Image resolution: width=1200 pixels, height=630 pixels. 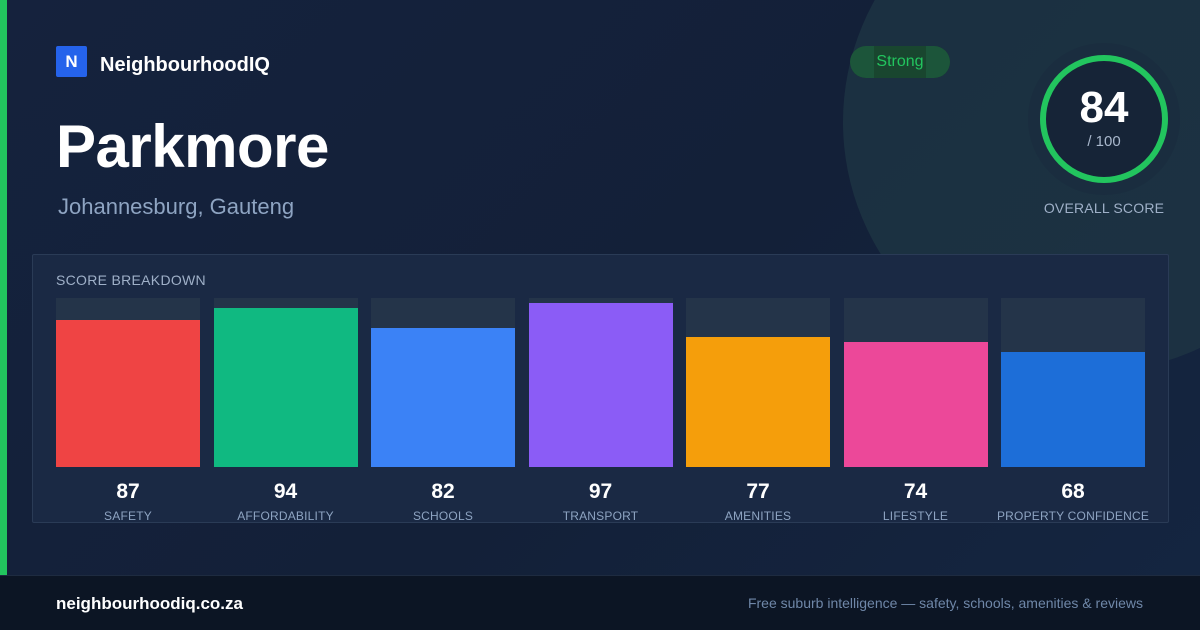 I want to click on score-ring-icon, so click(x=1104, y=119).